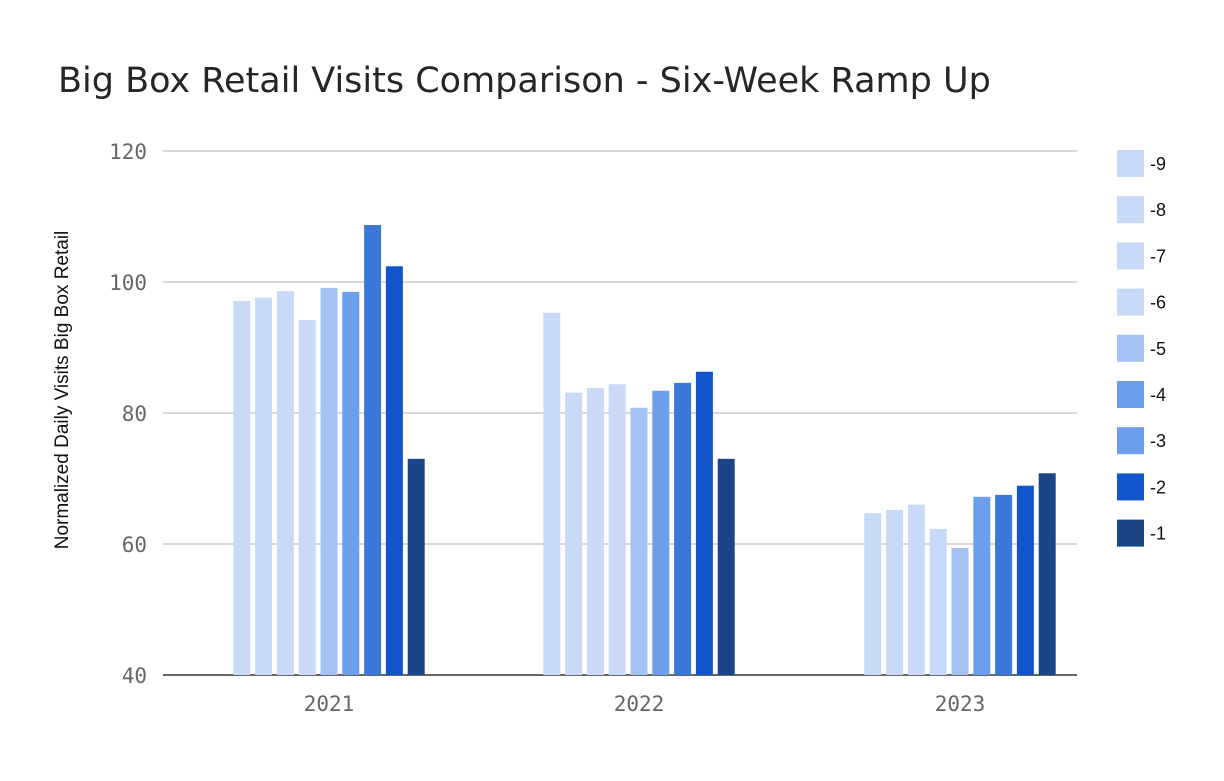 Image resolution: width=1224 pixels, height=781 pixels. What do you see at coordinates (704, 523) in the screenshot?
I see `bar-2022--2` at bounding box center [704, 523].